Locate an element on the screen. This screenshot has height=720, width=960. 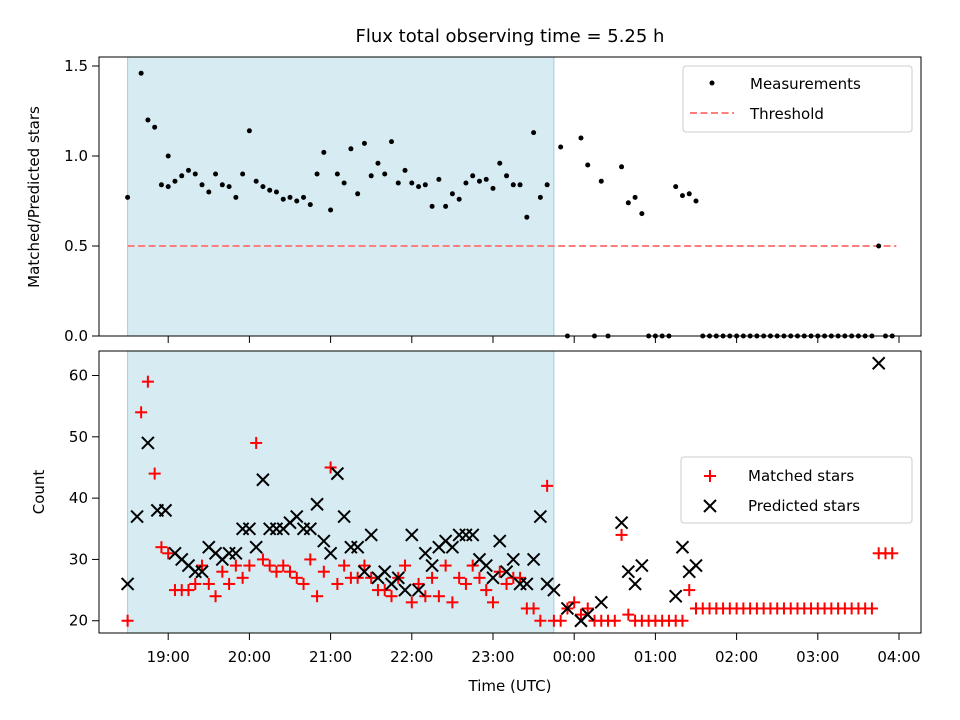
top-y-tick-label: 0.5 is located at coordinates (76, 246).